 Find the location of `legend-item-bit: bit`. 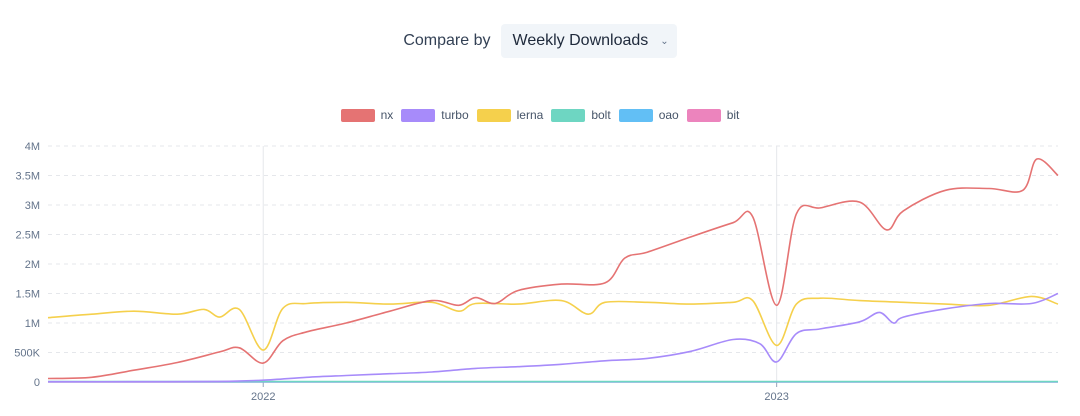

legend-item-bit: bit is located at coordinates (713, 115).